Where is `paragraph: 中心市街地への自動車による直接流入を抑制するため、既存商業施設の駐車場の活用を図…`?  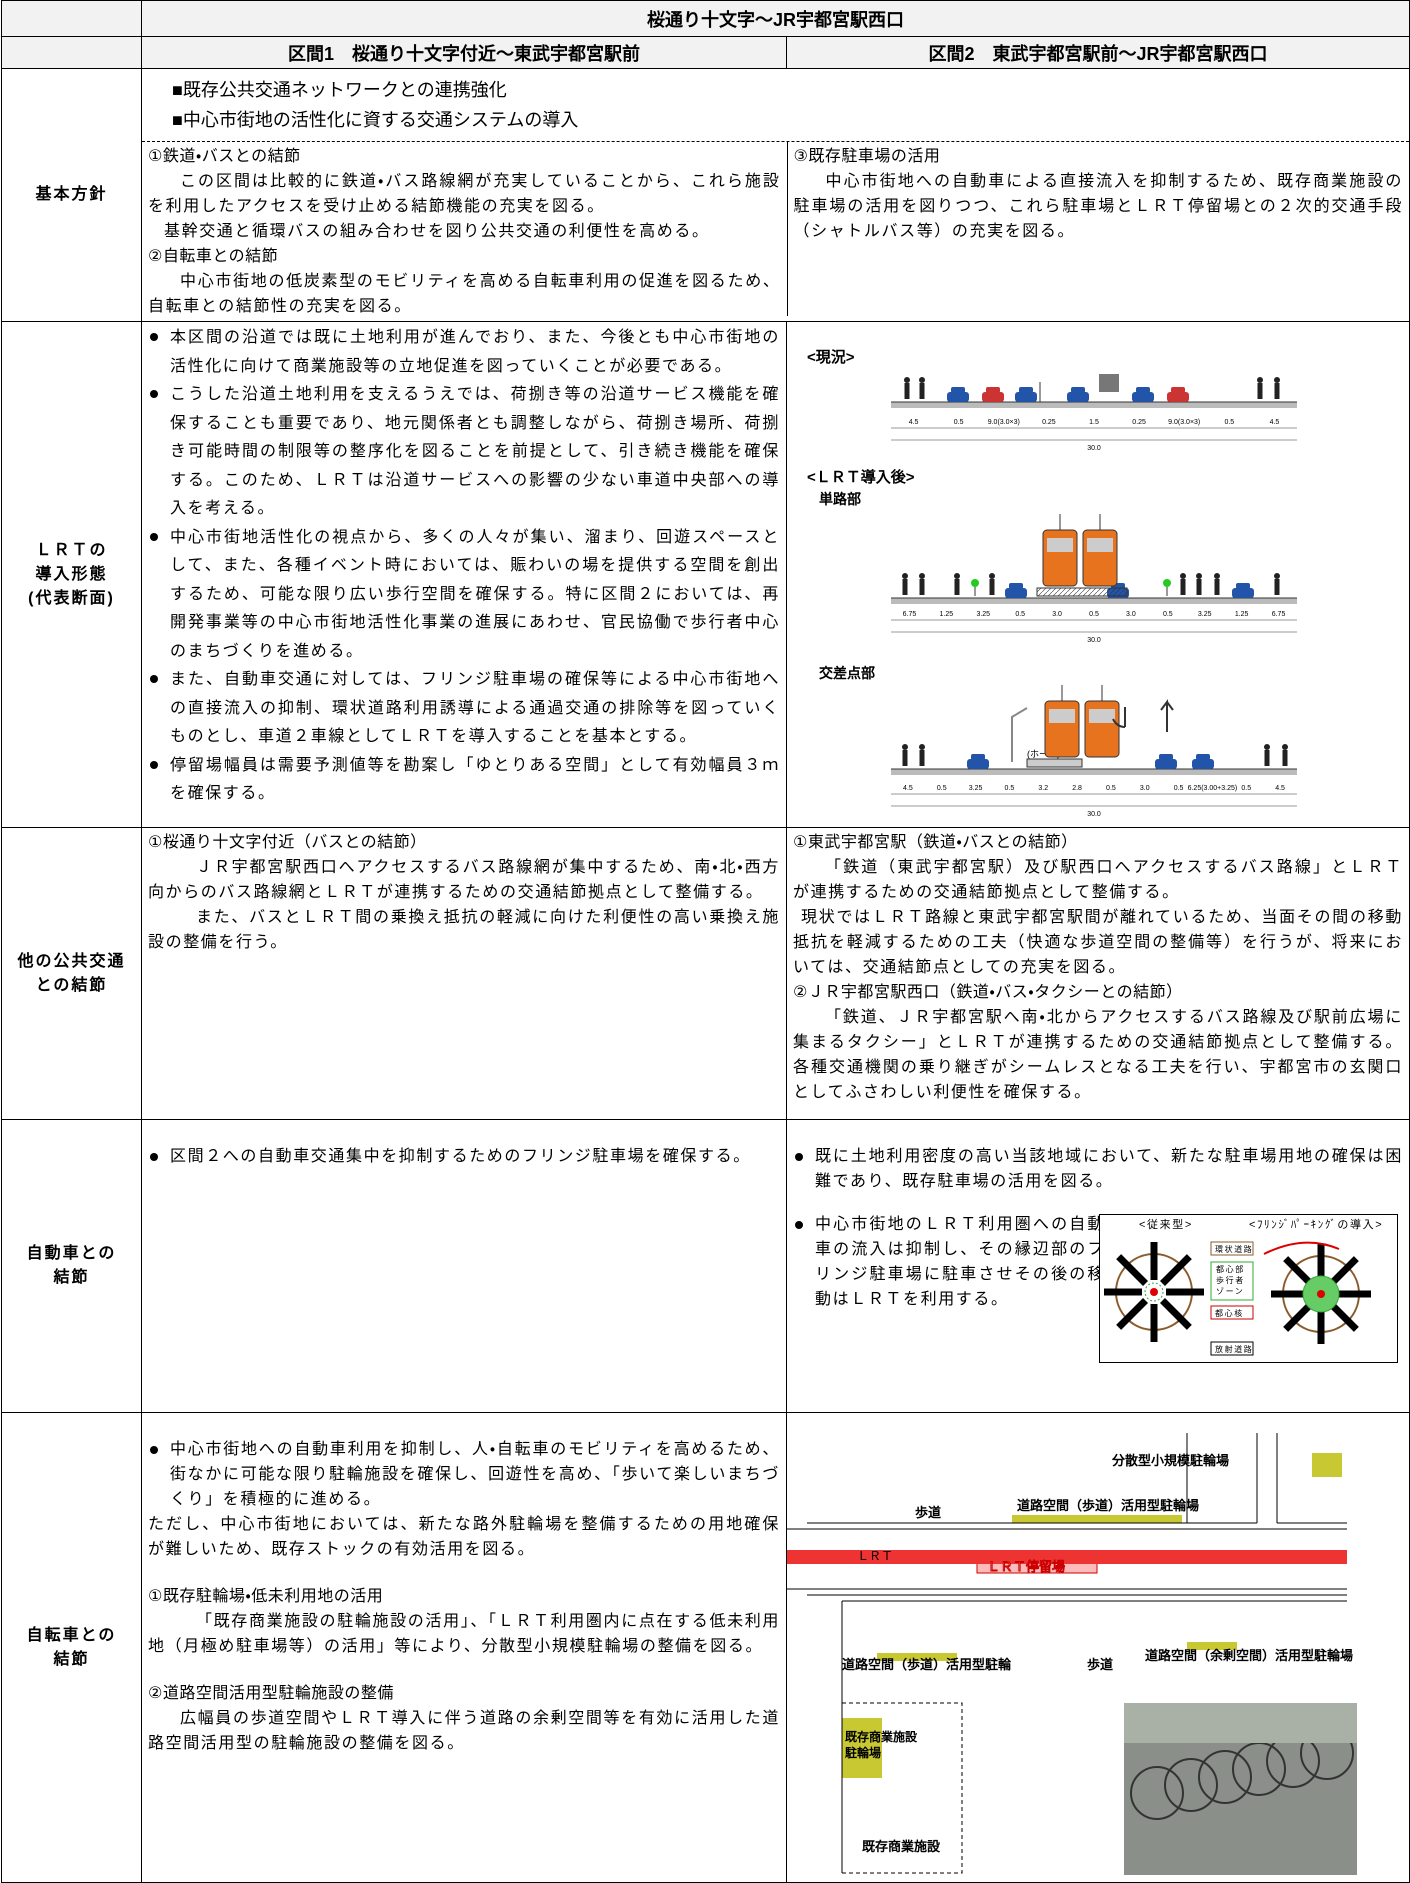
paragraph: 中心市街地への自動車による直接流入を抑制するため、既存商業施設の駐車場の活用を図… is located at coordinates (1098, 206).